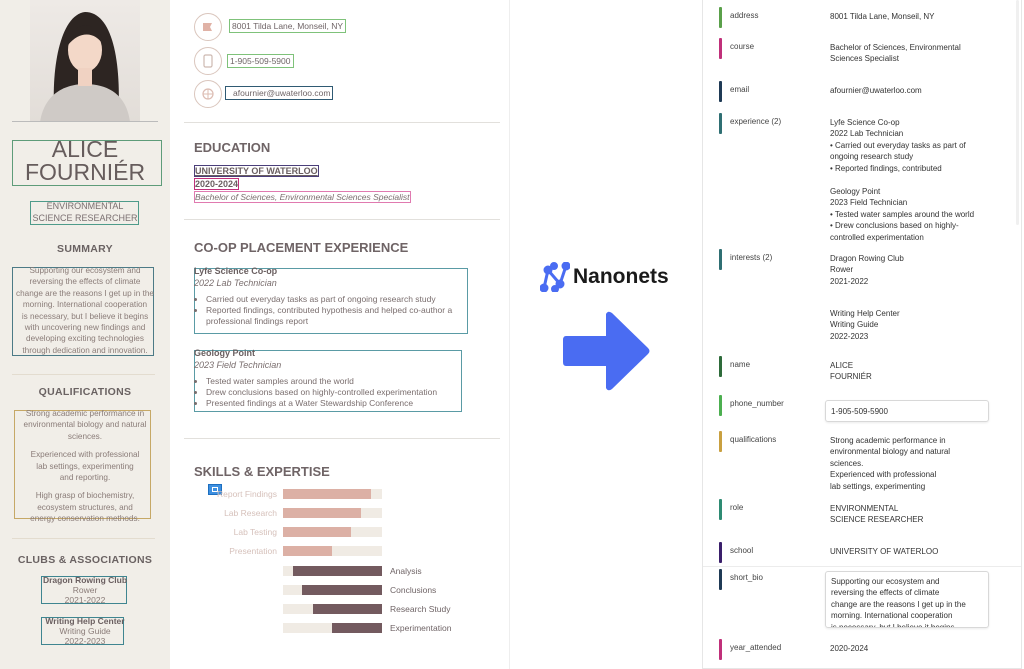 The width and height of the screenshot is (1024, 669). I want to click on phone-icon, so click(208, 61).